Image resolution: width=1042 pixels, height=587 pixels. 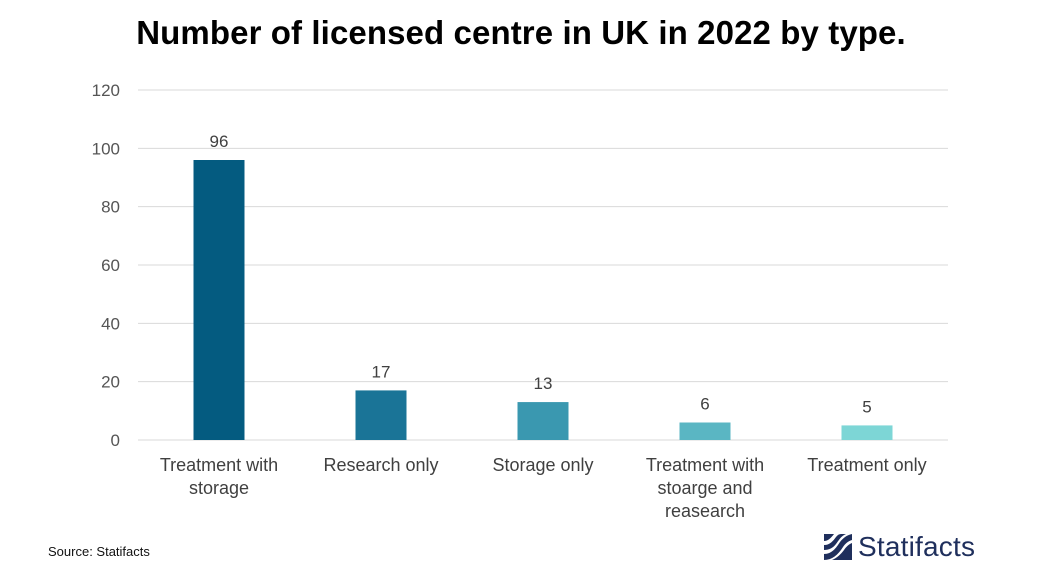 I want to click on data-label: 6, so click(x=704, y=404).